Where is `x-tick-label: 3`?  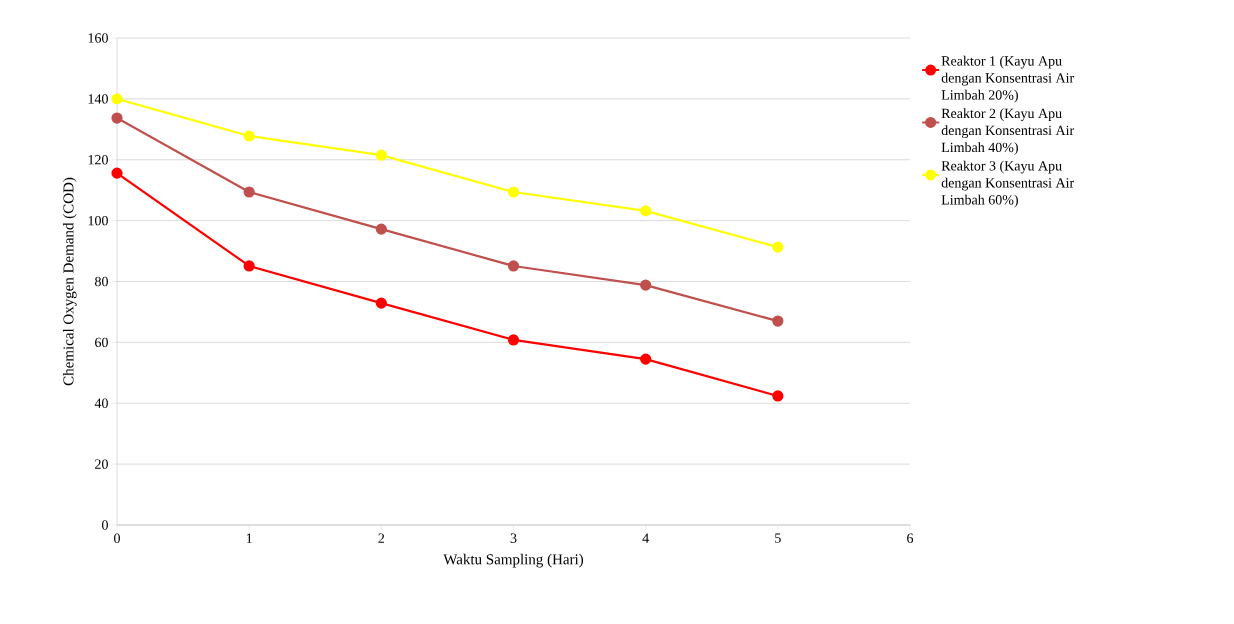 x-tick-label: 3 is located at coordinates (513, 538).